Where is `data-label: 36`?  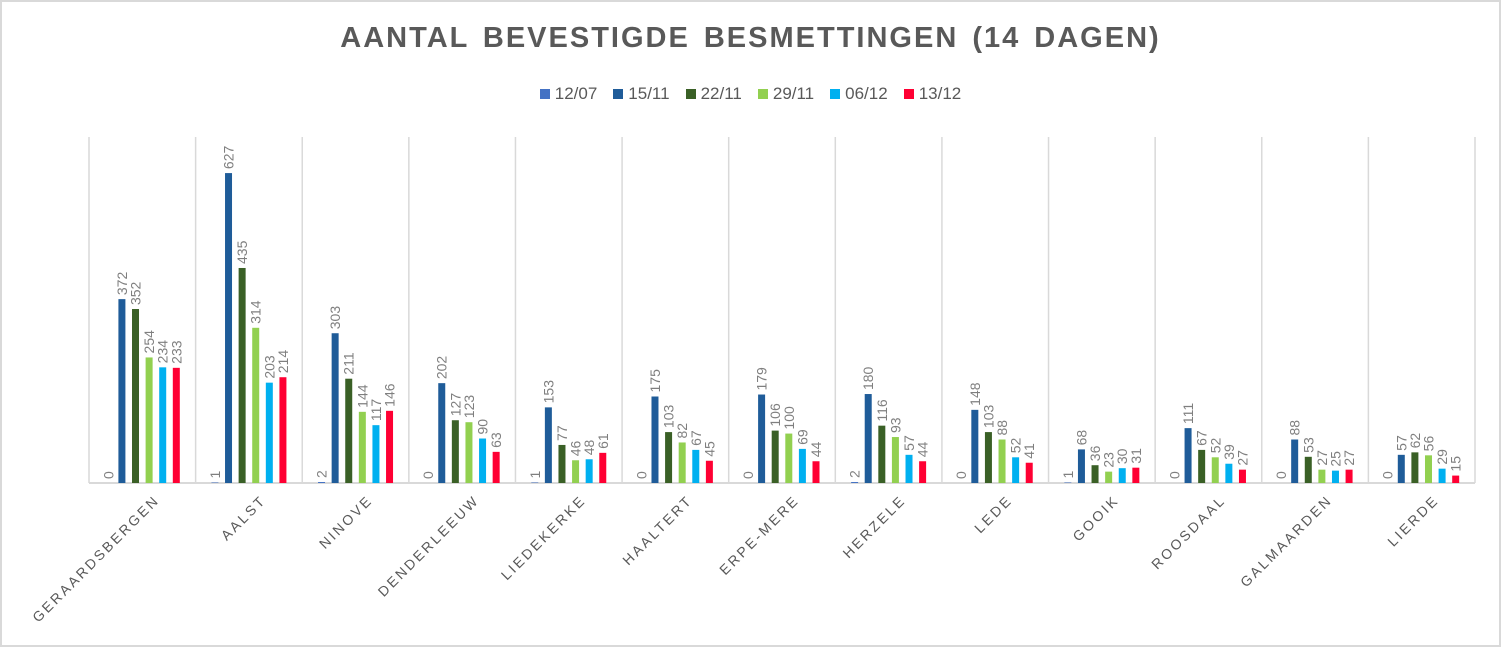 data-label: 36 is located at coordinates (1095, 453).